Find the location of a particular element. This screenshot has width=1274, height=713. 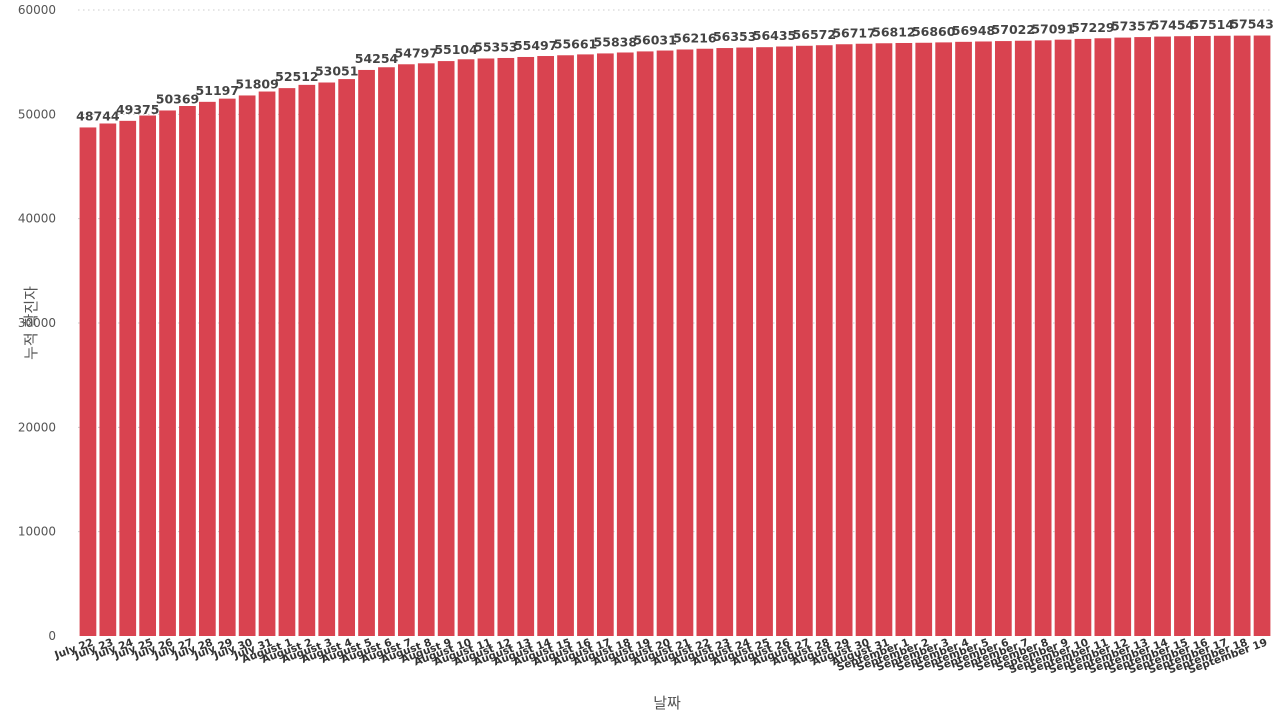

data-label: 57357 is located at coordinates (1133, 26).